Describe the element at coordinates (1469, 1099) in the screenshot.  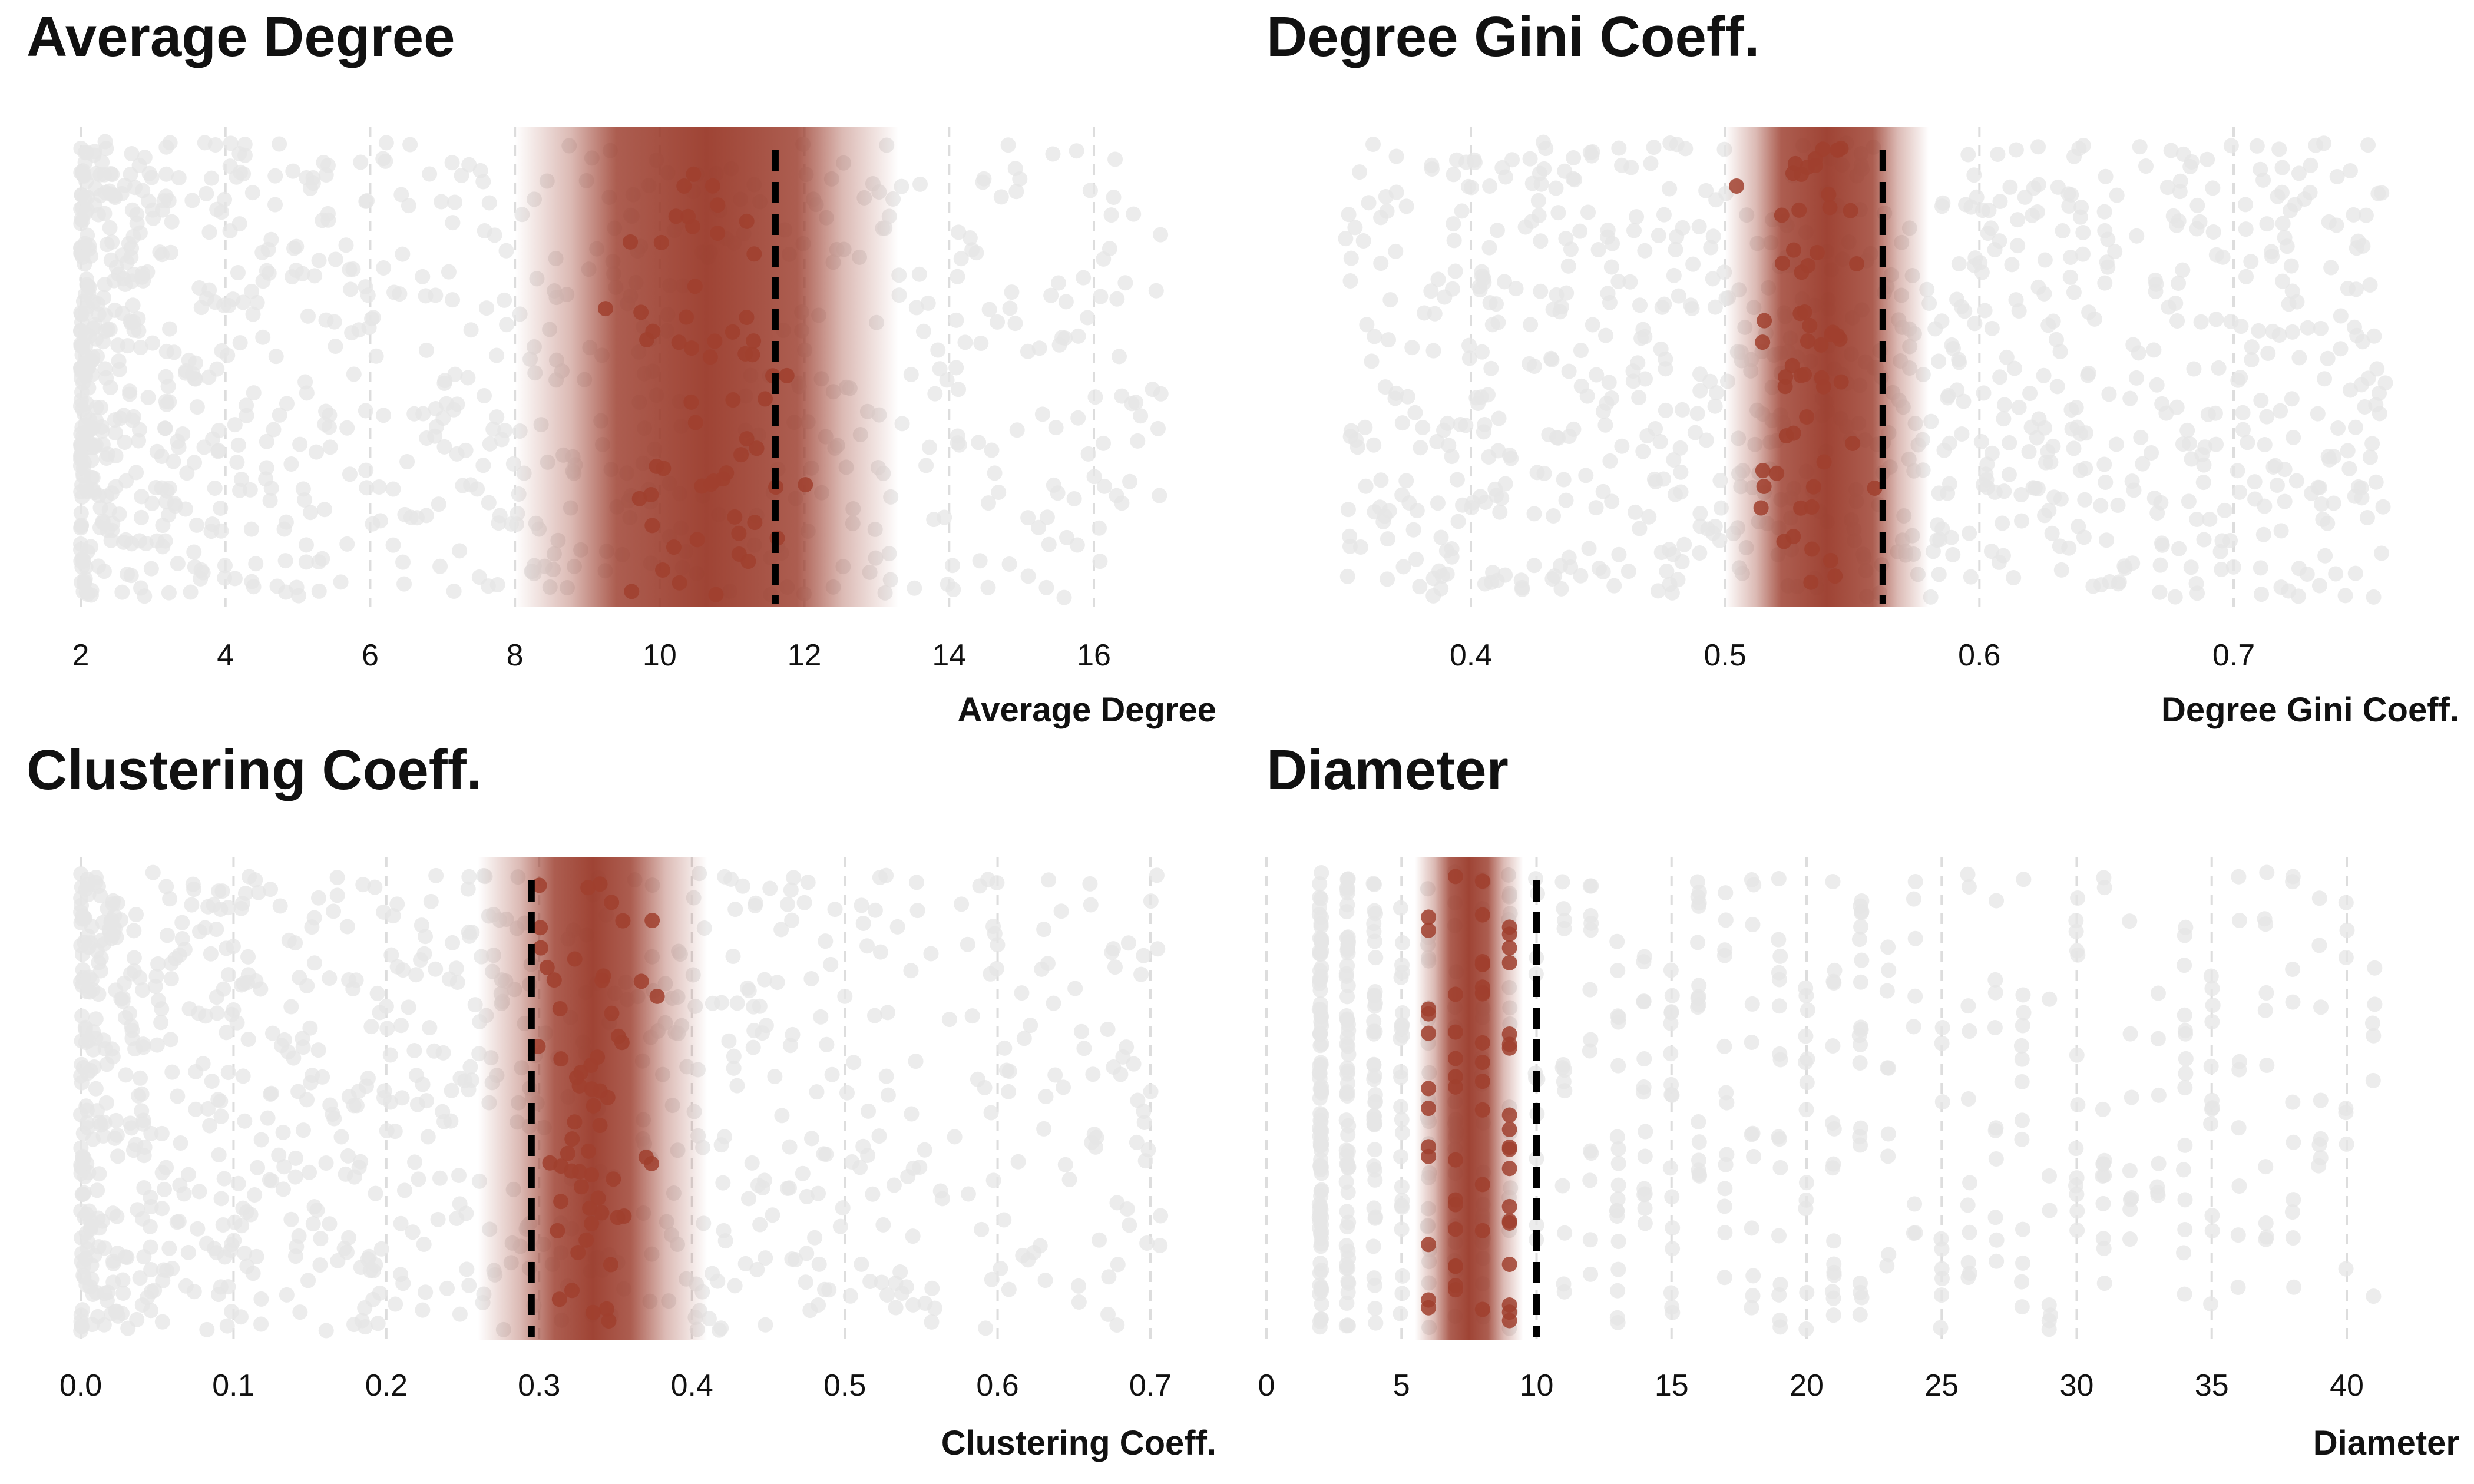
I see `highlighted-points` at that location.